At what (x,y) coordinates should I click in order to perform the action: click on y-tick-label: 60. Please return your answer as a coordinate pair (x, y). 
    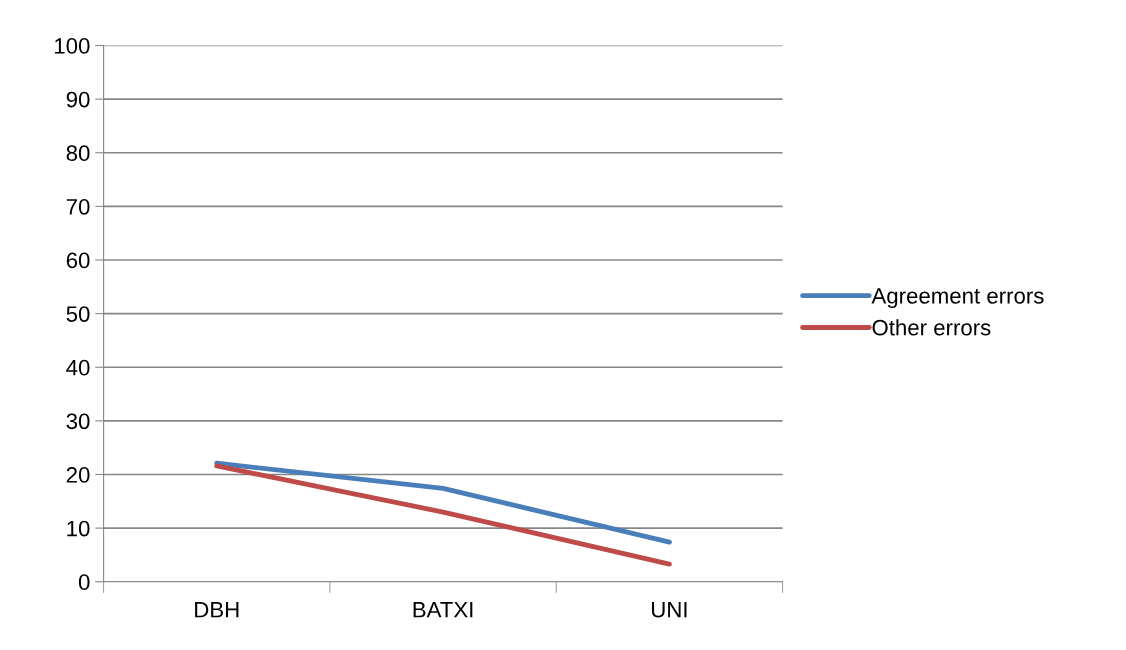
    Looking at the image, I should click on (78, 260).